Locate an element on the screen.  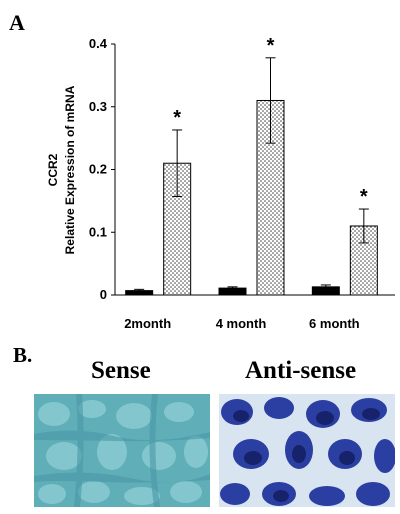
sense-title: Sense is located at coordinates (121, 370).